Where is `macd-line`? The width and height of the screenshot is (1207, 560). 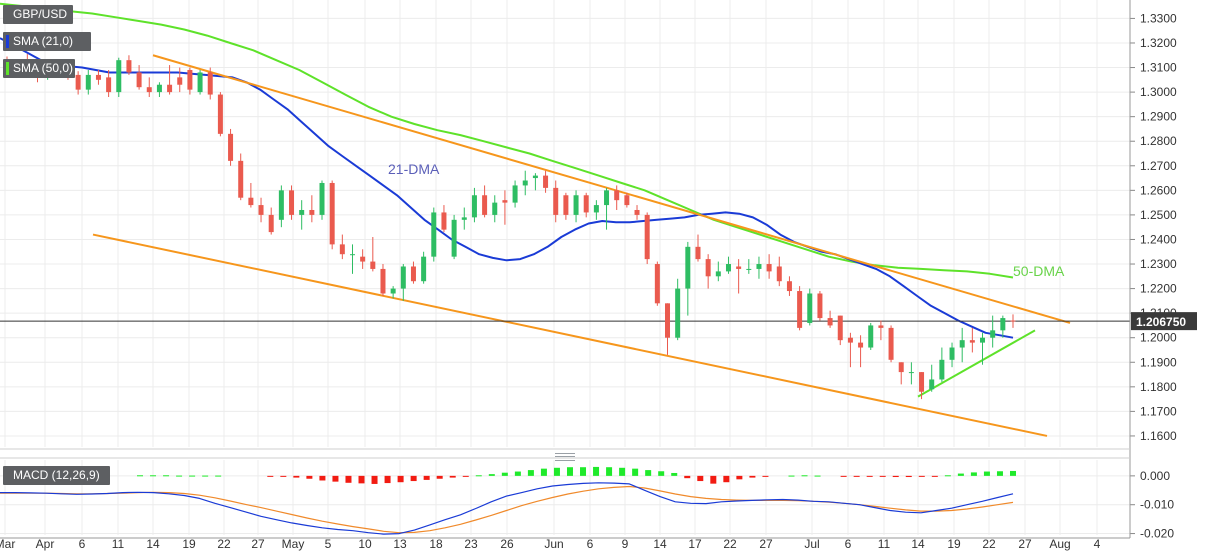
macd-line is located at coordinates (507, 508).